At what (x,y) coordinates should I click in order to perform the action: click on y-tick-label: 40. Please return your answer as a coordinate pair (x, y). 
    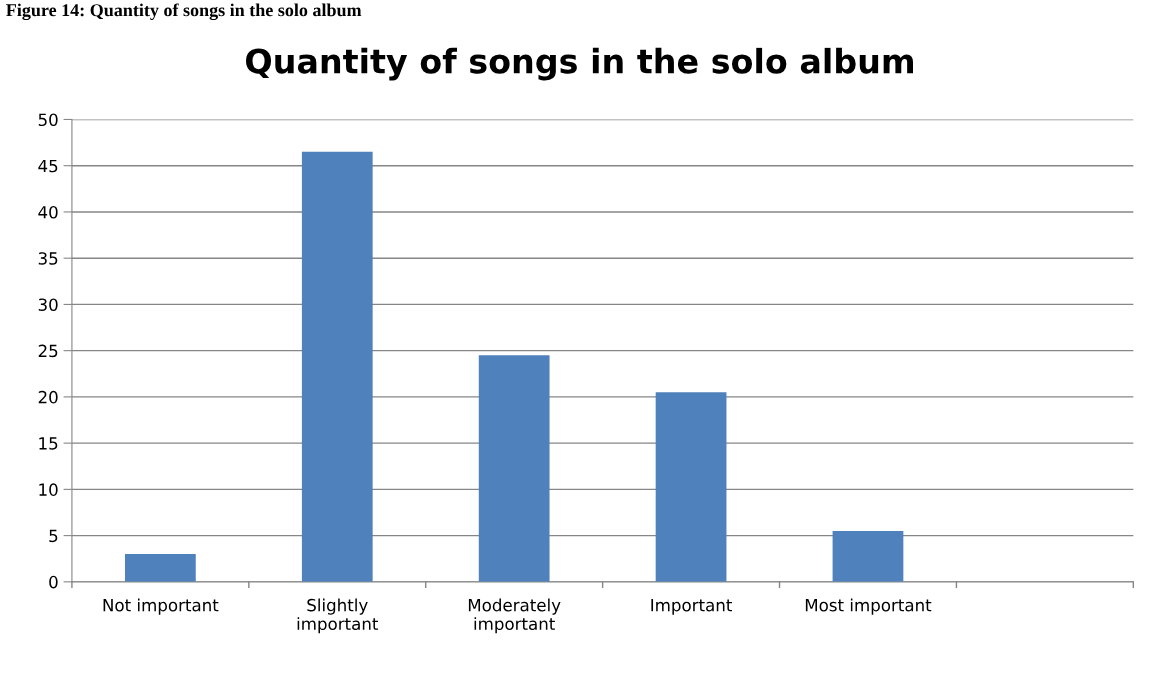
    Looking at the image, I should click on (48, 212).